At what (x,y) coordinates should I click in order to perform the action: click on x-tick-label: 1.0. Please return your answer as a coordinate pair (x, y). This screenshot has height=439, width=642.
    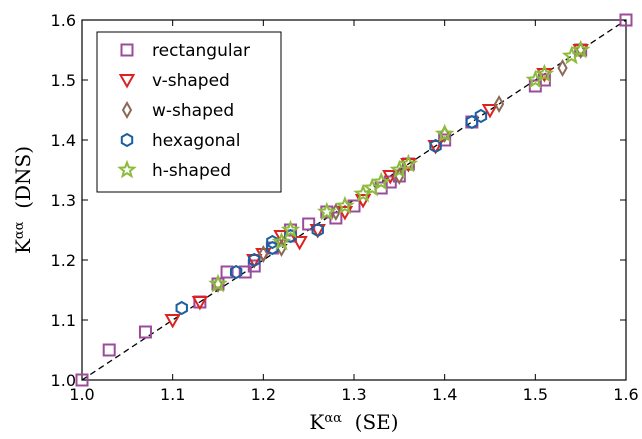
    Looking at the image, I should click on (81, 394).